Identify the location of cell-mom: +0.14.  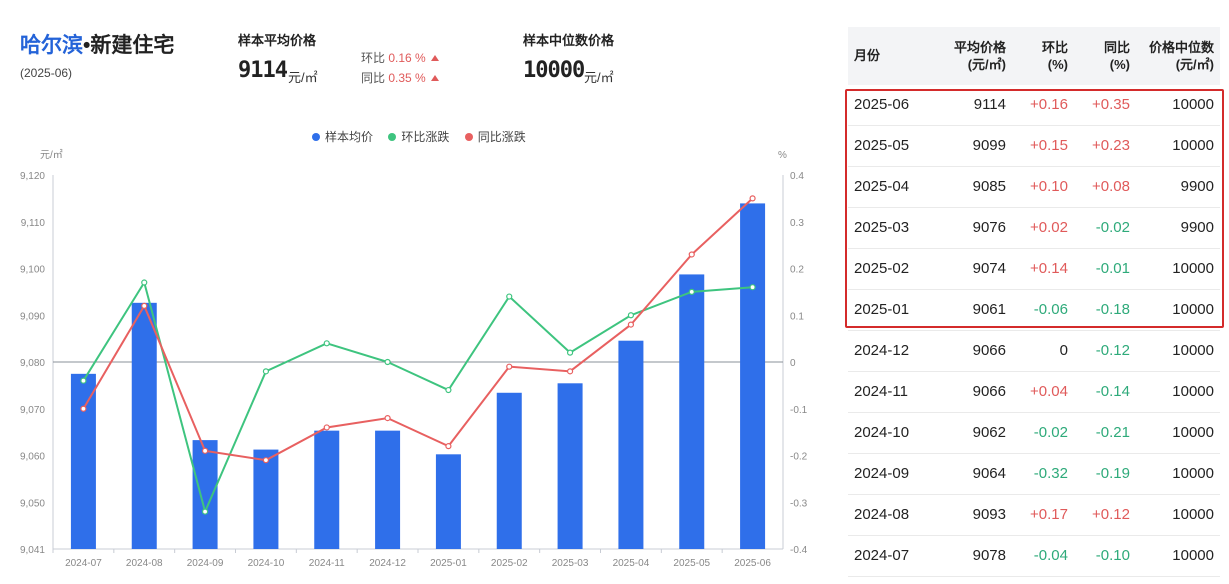
(1049, 268).